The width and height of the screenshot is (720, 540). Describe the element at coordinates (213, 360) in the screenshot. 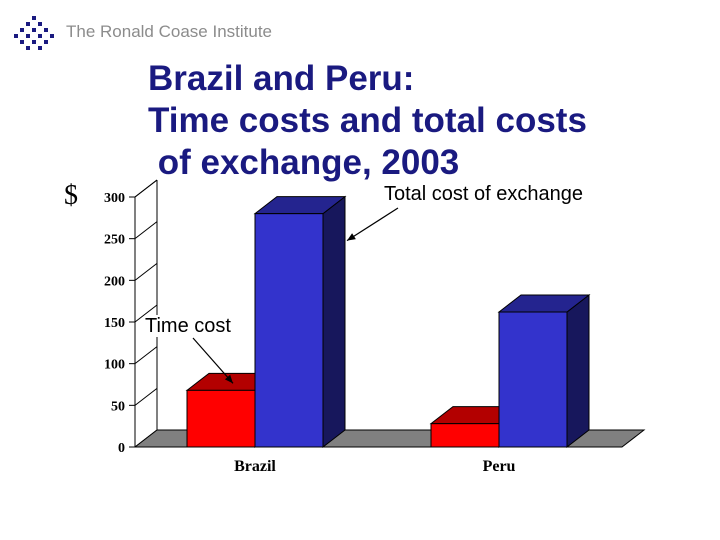

I see `annotation-time-cost-arrow` at that location.